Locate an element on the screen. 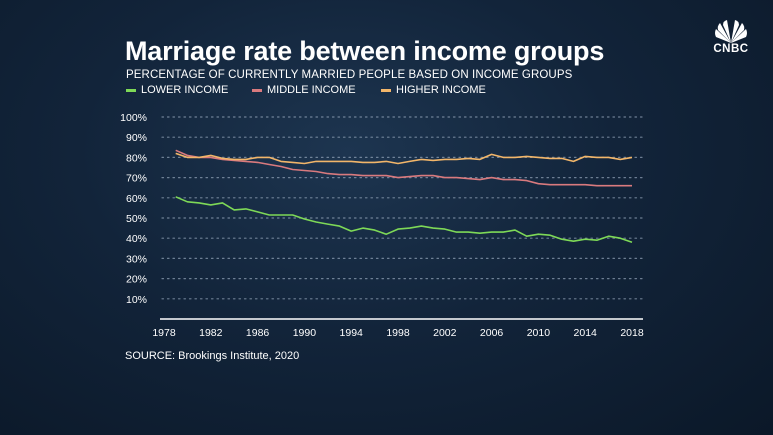 This screenshot has height=435, width=773. legend-item-lower-income: LOWER INCOME is located at coordinates (177, 90).